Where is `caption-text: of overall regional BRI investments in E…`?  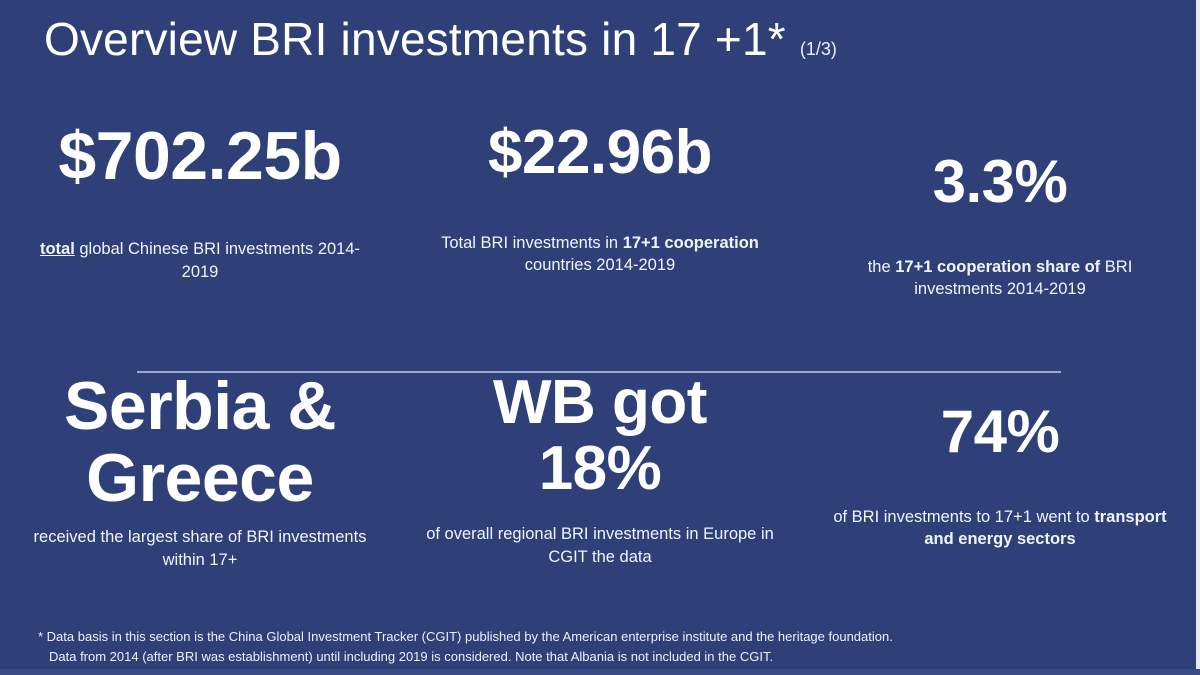
caption-text: of overall regional BRI investments in E… is located at coordinates (600, 546).